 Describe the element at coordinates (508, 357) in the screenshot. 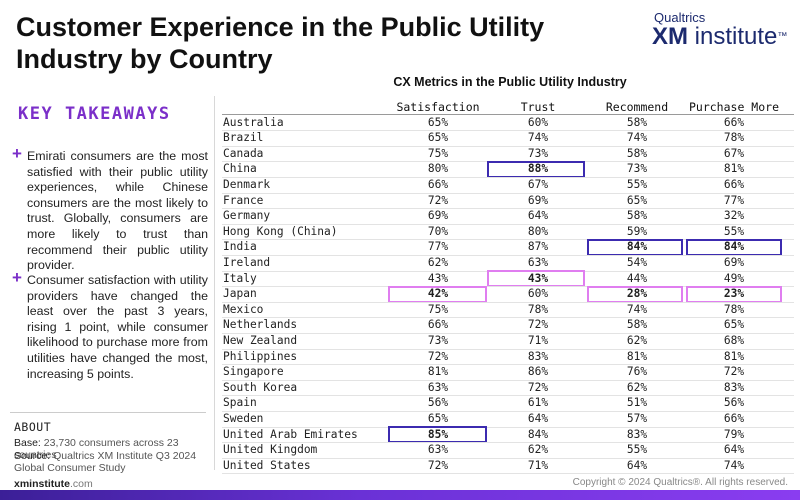

I see `table-row: Philippines 72% 83% 81% 81%` at that location.